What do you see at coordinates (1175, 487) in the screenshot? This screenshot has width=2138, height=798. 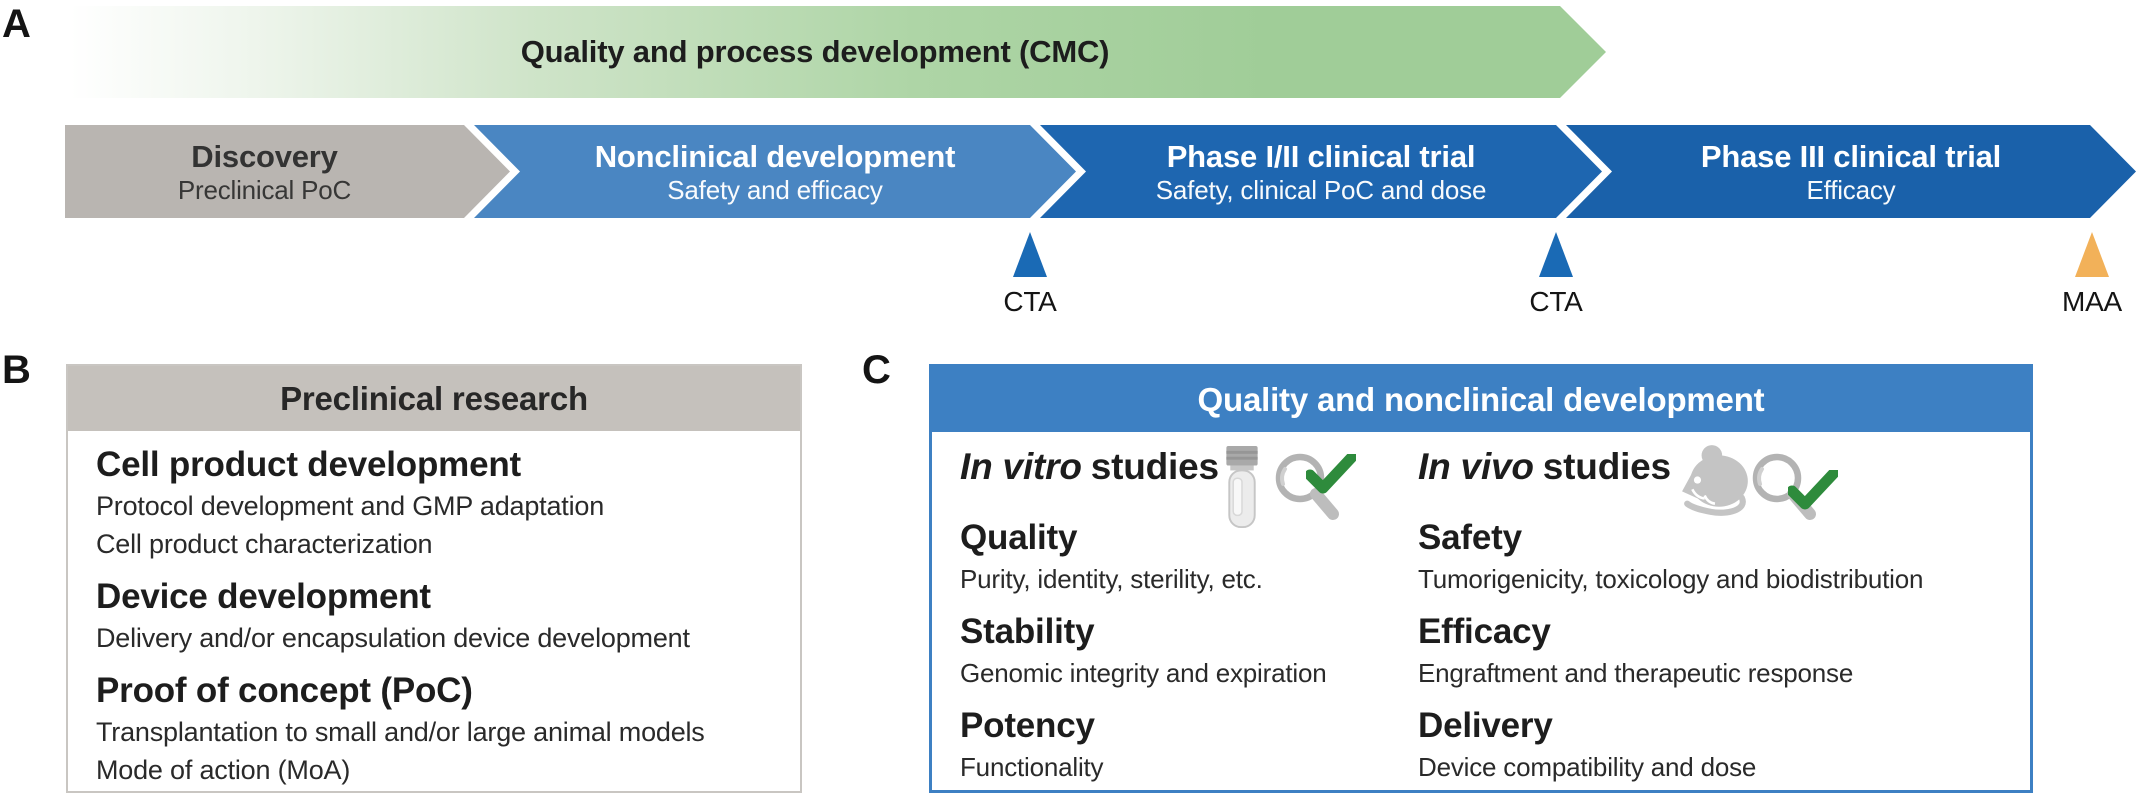 I see `in-vitro-title-row: In vitro studies` at bounding box center [1175, 487].